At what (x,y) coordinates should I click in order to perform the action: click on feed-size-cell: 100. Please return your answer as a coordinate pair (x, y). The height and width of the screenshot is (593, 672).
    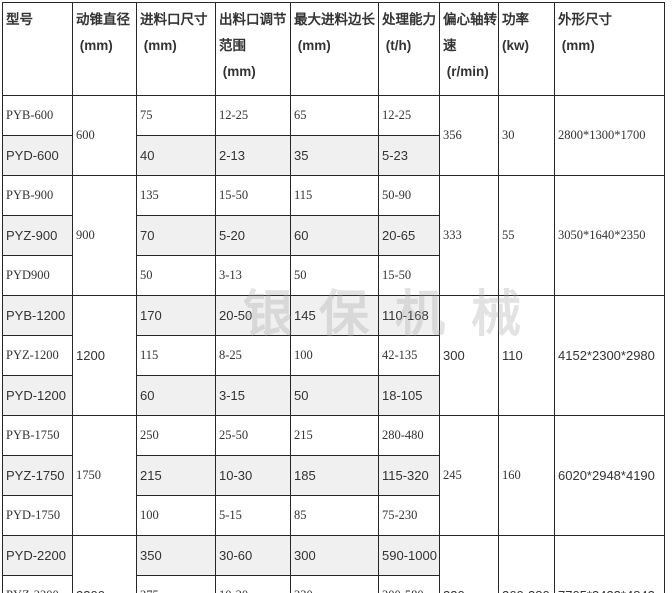
    Looking at the image, I should click on (176, 515).